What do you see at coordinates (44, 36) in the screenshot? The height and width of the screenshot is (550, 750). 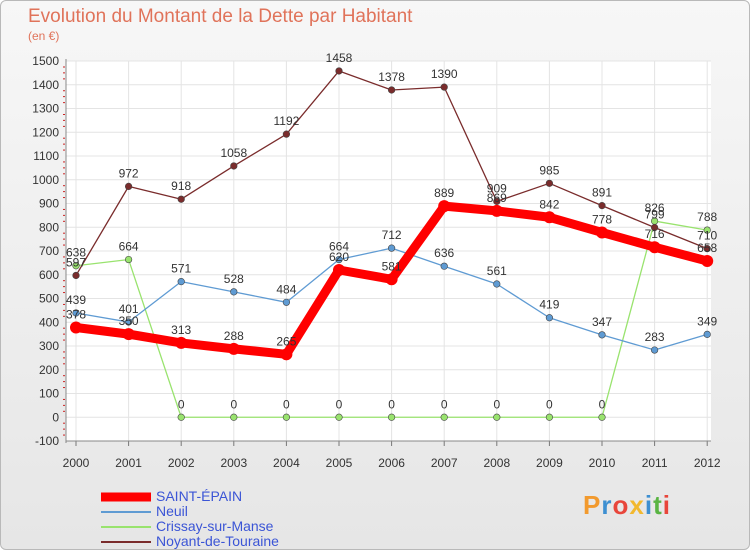 I see `chart-subtitle: (en €)` at bounding box center [44, 36].